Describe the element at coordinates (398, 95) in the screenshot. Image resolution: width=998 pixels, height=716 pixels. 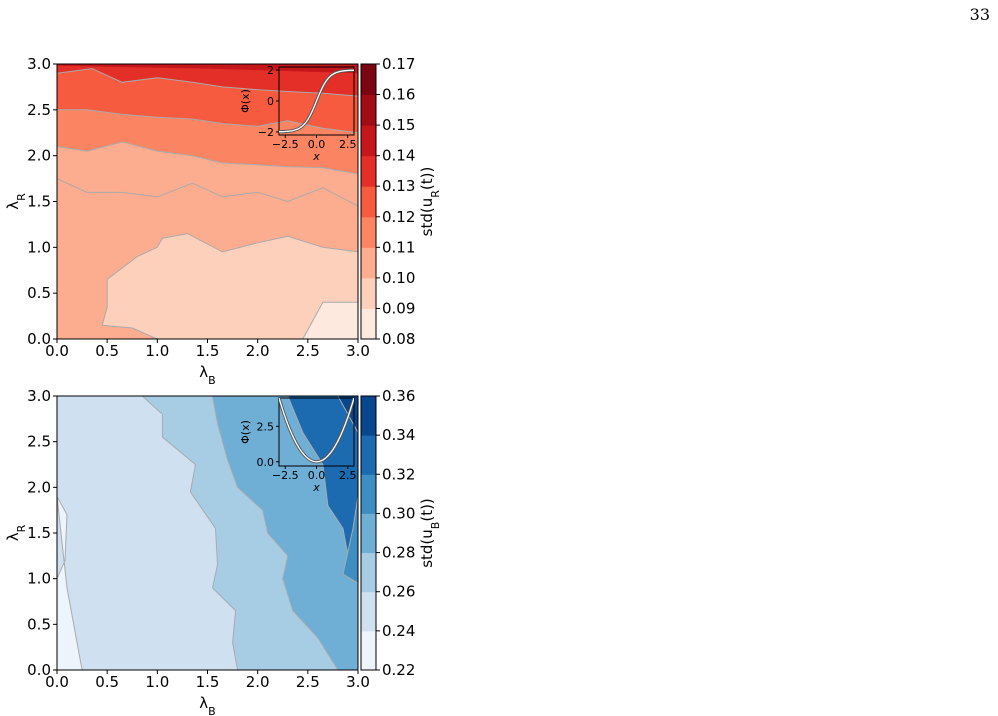
I see `colorbar-tick-label: 0.16` at that location.